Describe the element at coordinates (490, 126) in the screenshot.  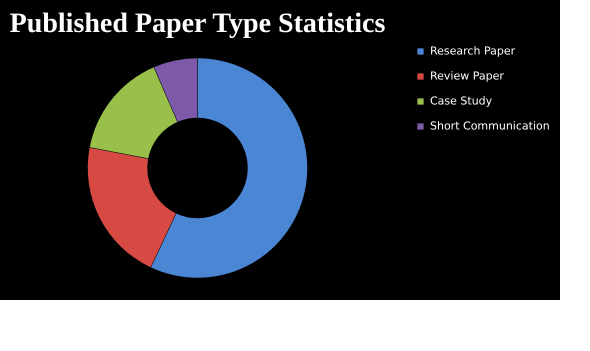
I see `legend-label: Short Communication` at that location.